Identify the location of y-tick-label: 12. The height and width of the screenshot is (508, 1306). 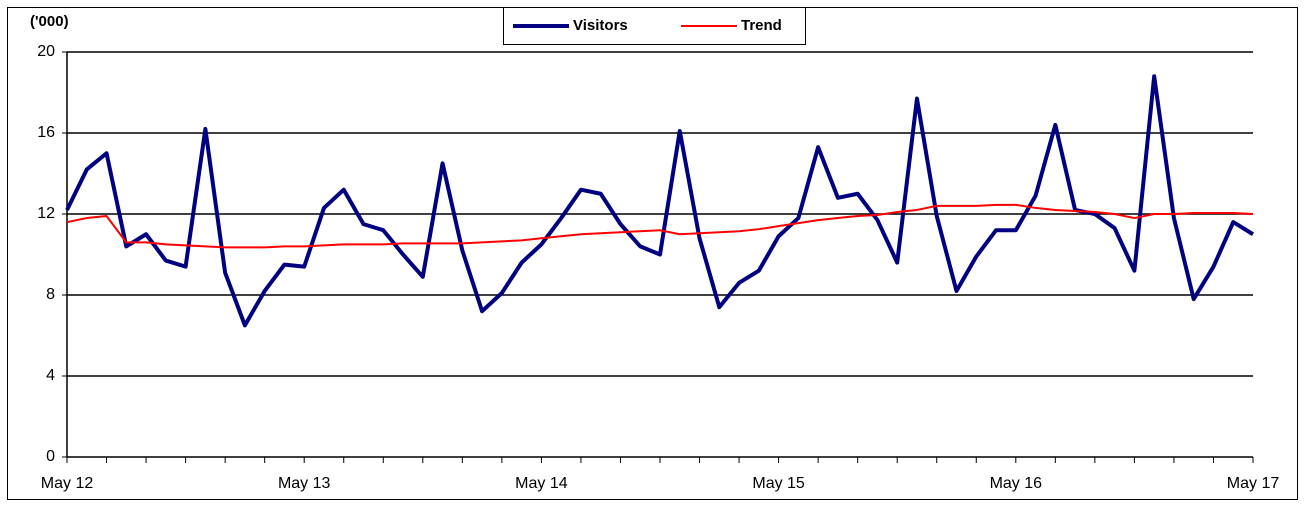
(46, 213).